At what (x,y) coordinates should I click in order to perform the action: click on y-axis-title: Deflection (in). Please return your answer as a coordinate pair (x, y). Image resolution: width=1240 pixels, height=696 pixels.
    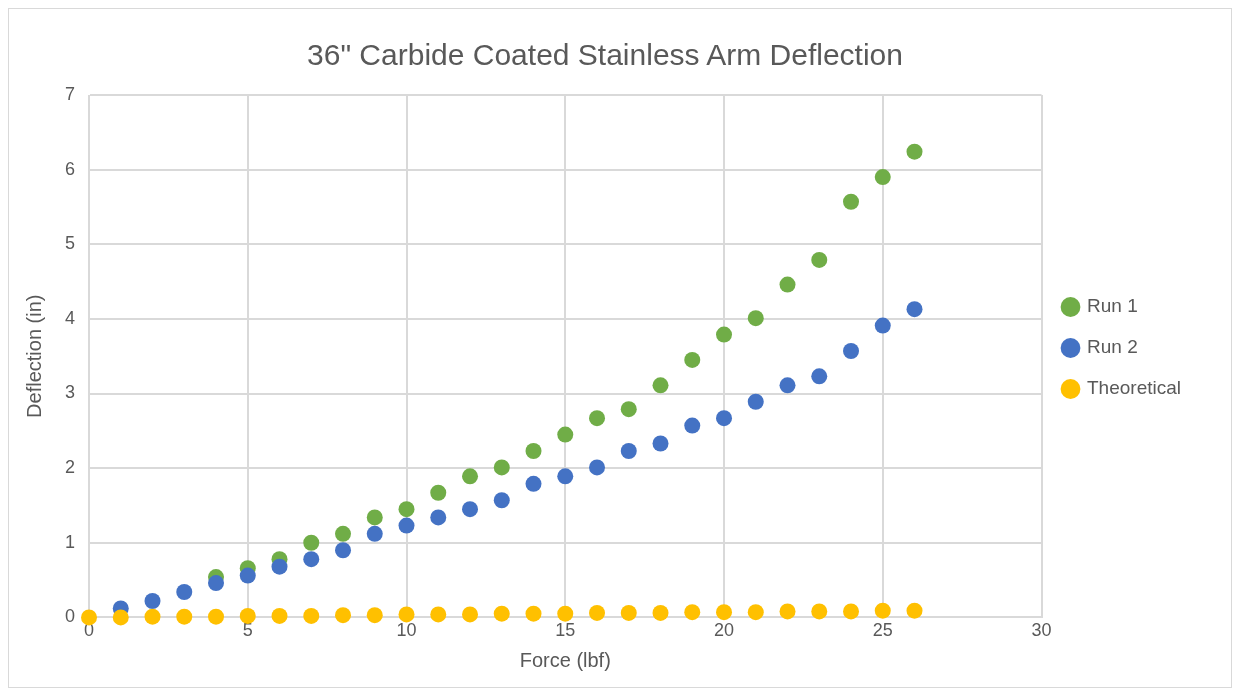
    Looking at the image, I should click on (33, 356).